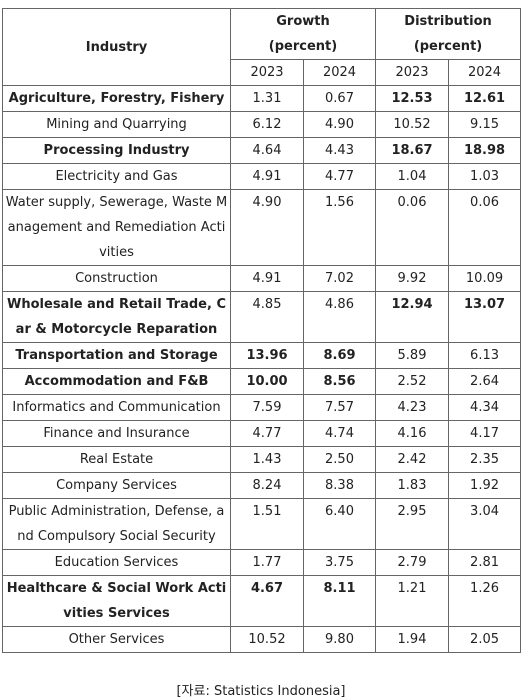 Image resolution: width=522 pixels, height=700 pixels. Describe the element at coordinates (412, 176) in the screenshot. I see `distribution-cell: 1.04` at that location.